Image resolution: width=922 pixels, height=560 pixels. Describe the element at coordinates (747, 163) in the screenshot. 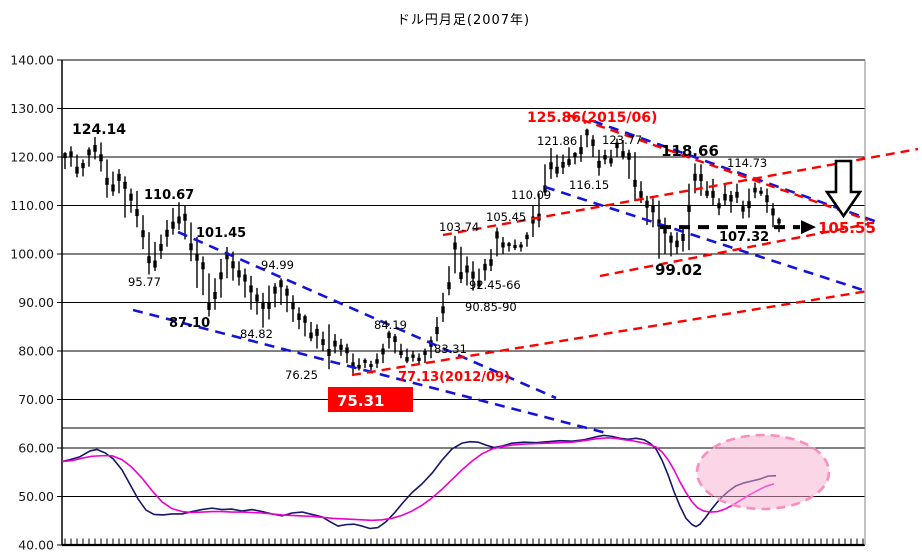

I see `price-annotation: 114.73` at that location.